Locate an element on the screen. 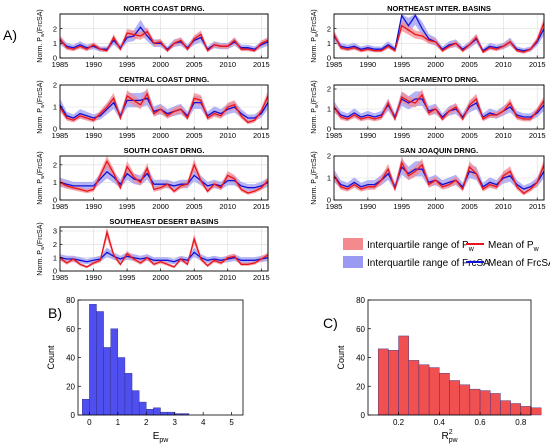 The width and height of the screenshot is (550, 445). histogram-b: 0 1 2 3 4 5 0 20 40 60 80 Epw Count is located at coordinates (145, 370).